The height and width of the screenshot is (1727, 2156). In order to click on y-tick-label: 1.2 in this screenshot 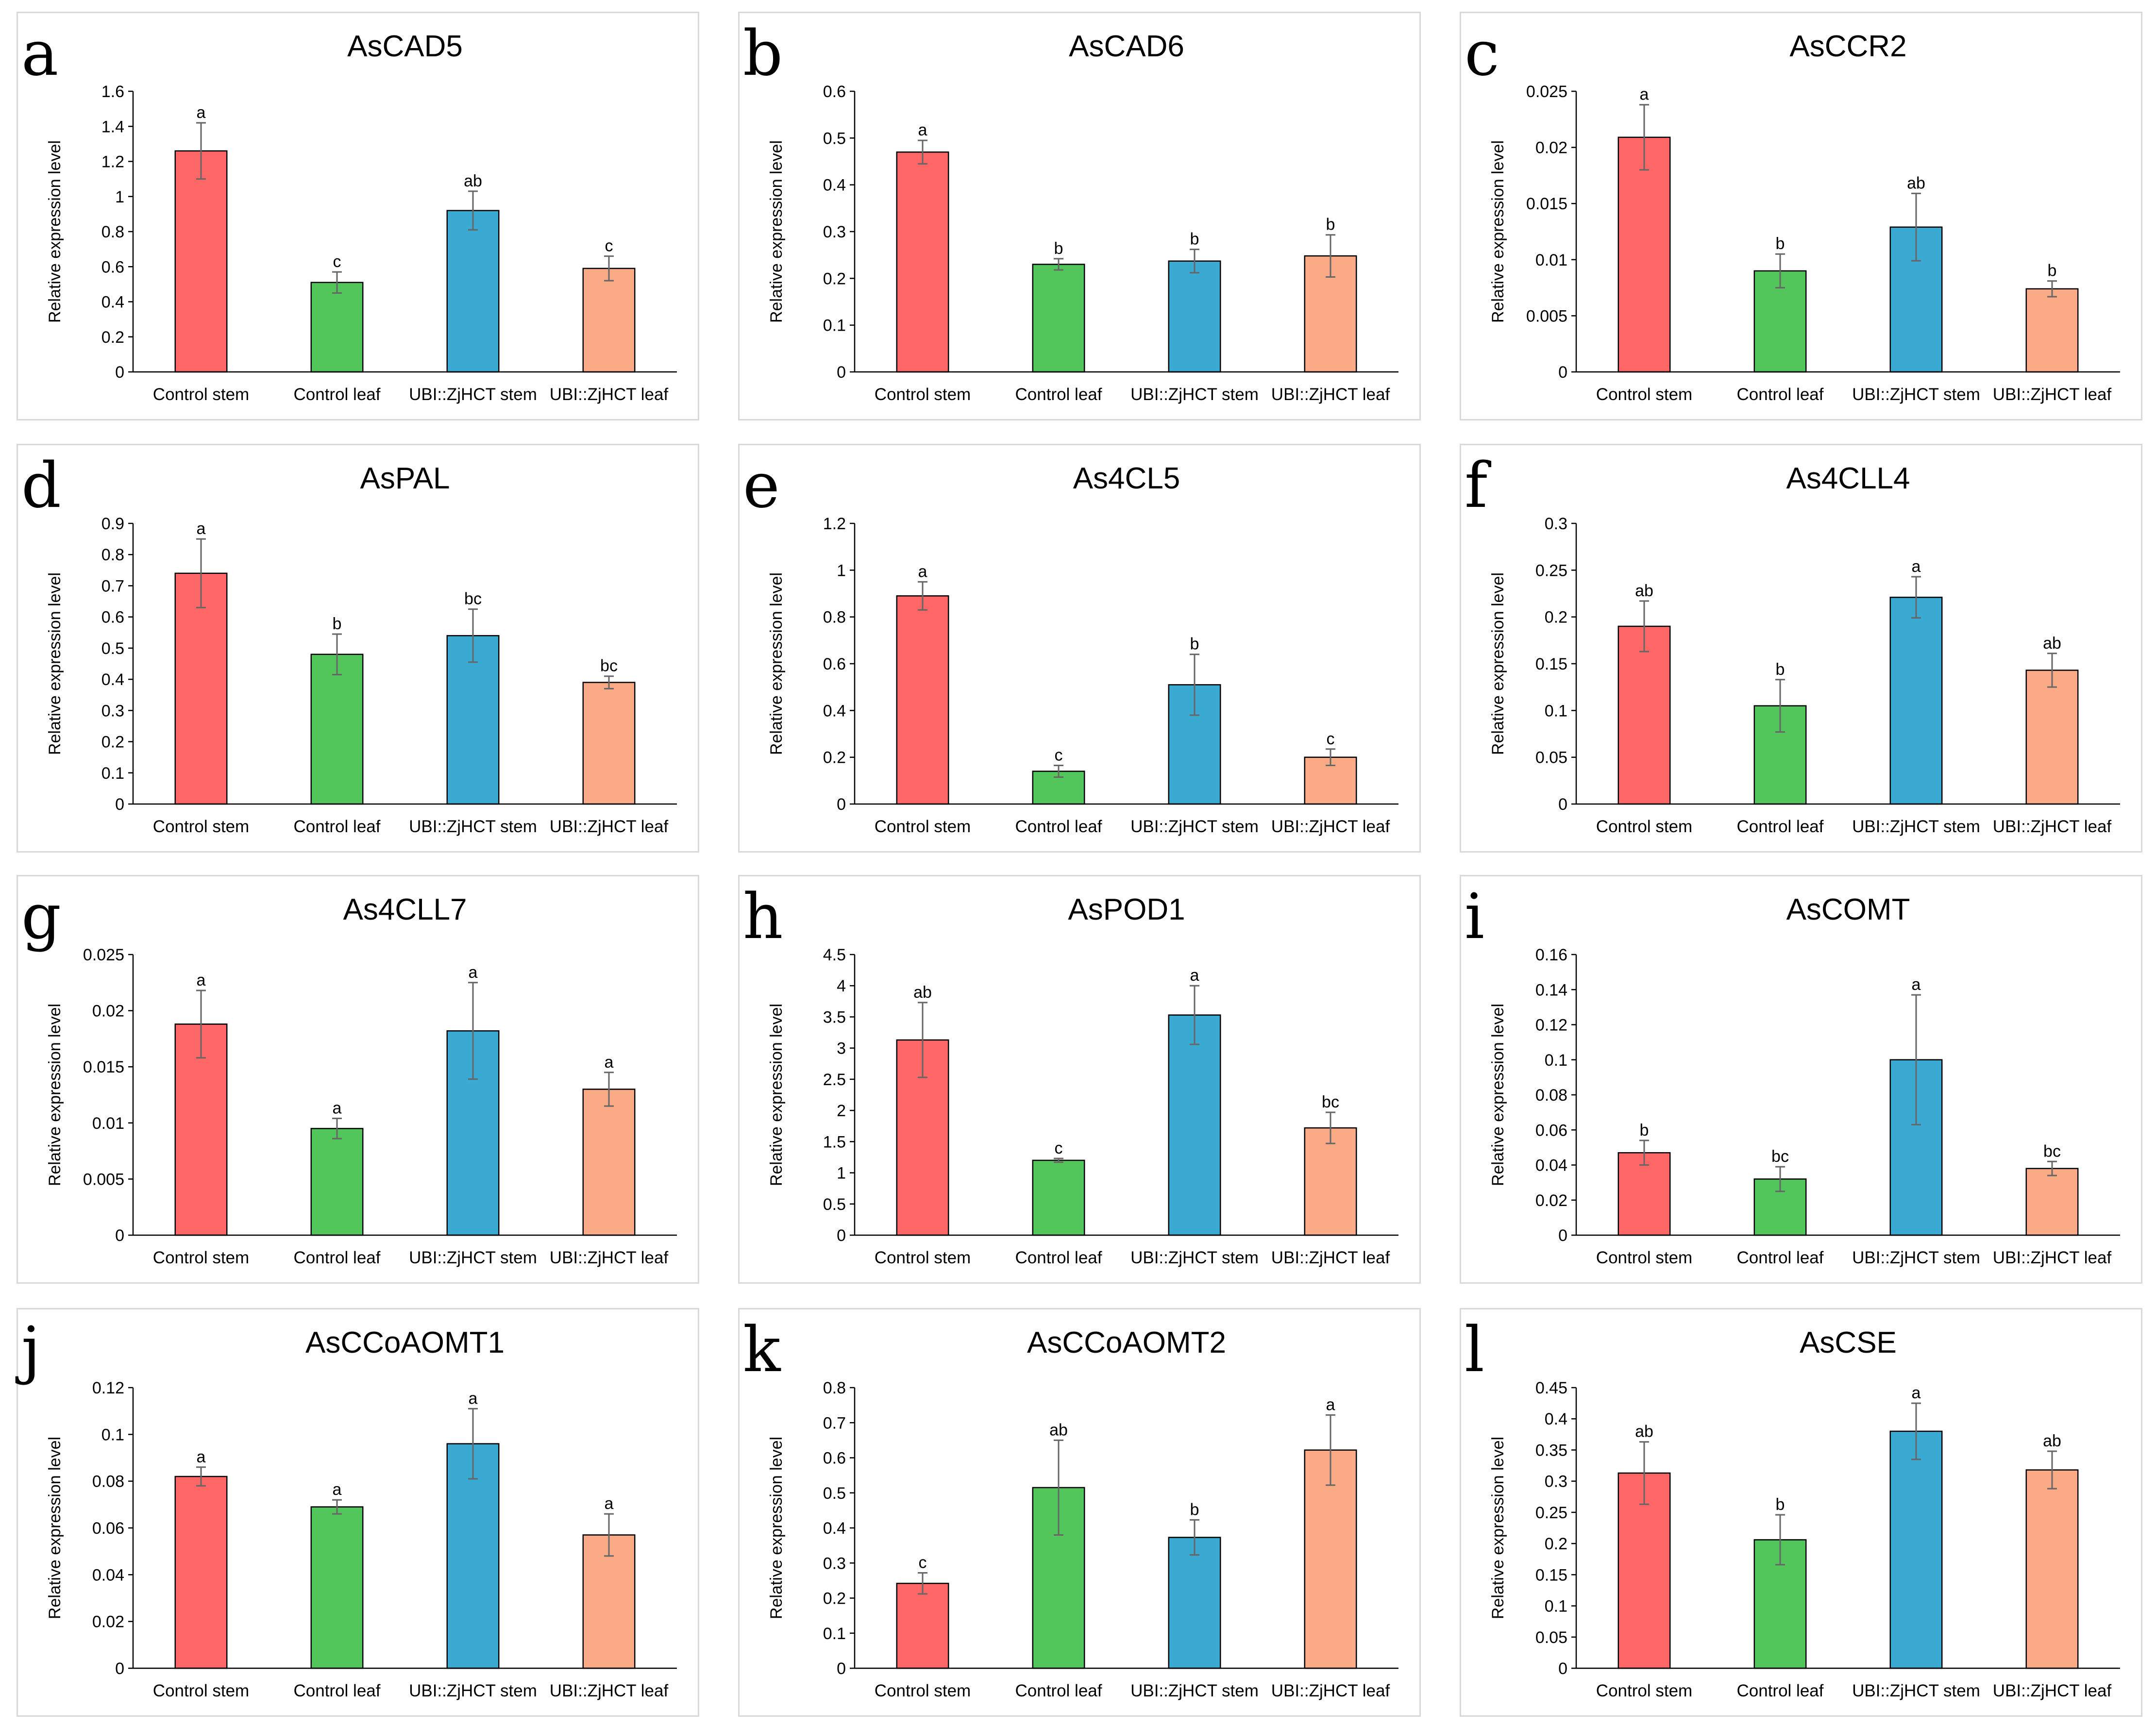, I will do `click(834, 524)`.